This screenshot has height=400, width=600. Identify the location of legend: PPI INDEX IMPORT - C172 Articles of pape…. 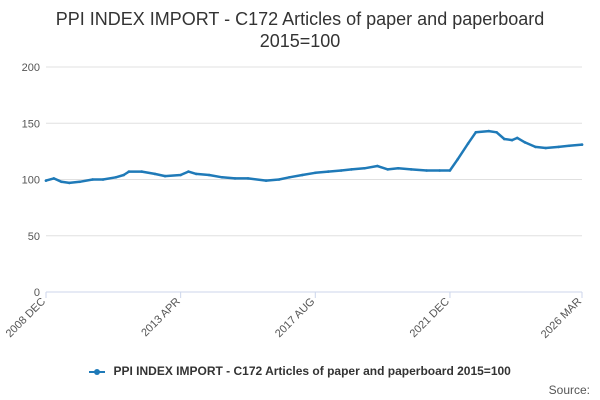
(300, 371).